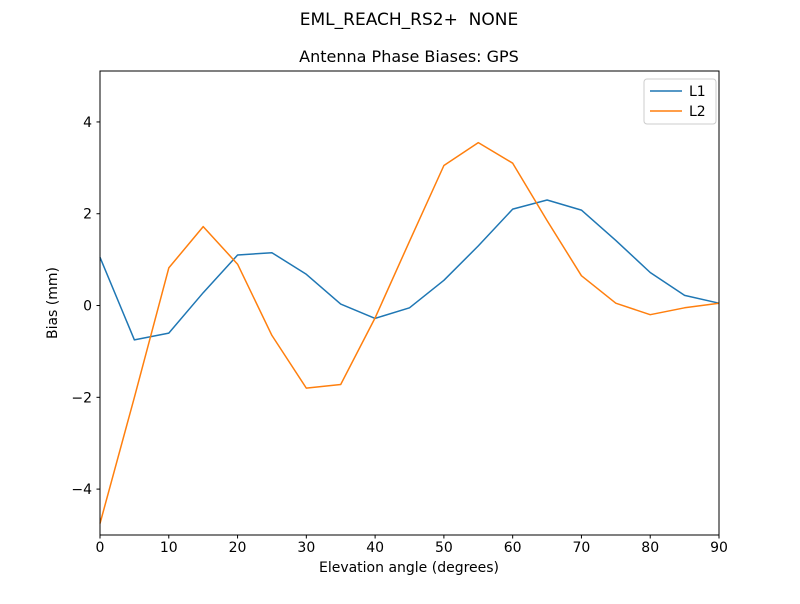  What do you see at coordinates (444, 548) in the screenshot?
I see `x-tick-label: 50` at bounding box center [444, 548].